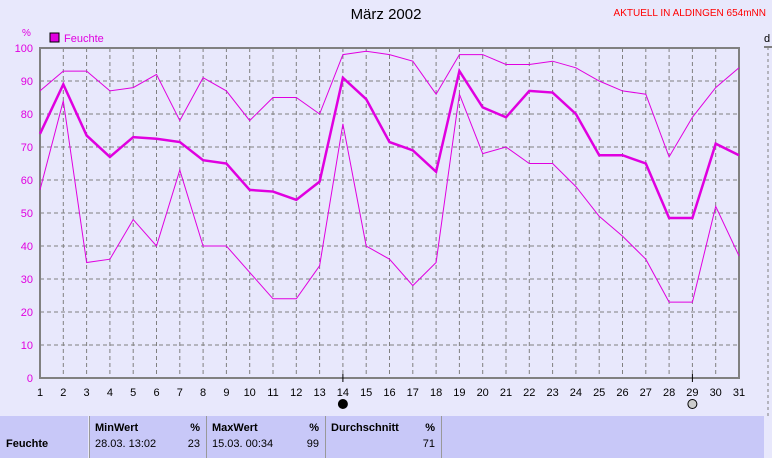  What do you see at coordinates (27, 444) in the screenshot?
I see `row-label: Feuchte` at bounding box center [27, 444].